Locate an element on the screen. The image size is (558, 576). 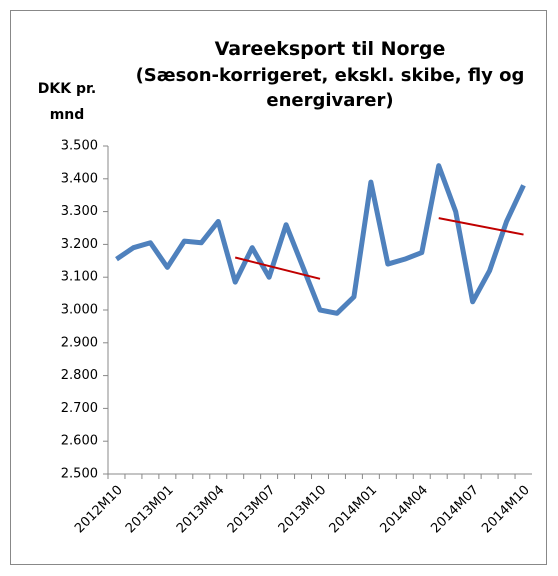
y-tick-label: 3.400 is located at coordinates (79, 178).